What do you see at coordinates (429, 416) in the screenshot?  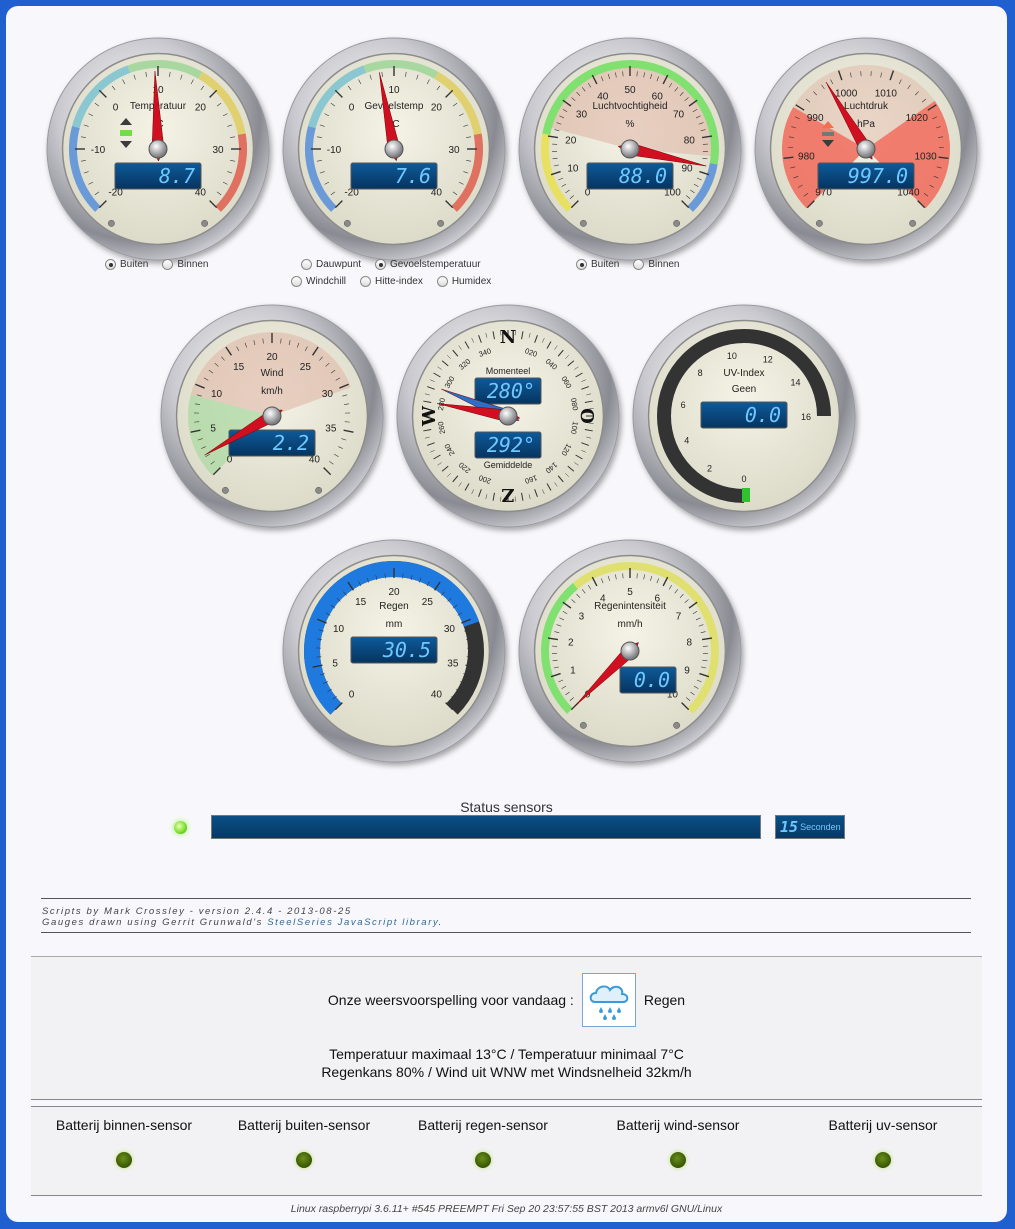 I see `cardinal-label: W` at bounding box center [429, 416].